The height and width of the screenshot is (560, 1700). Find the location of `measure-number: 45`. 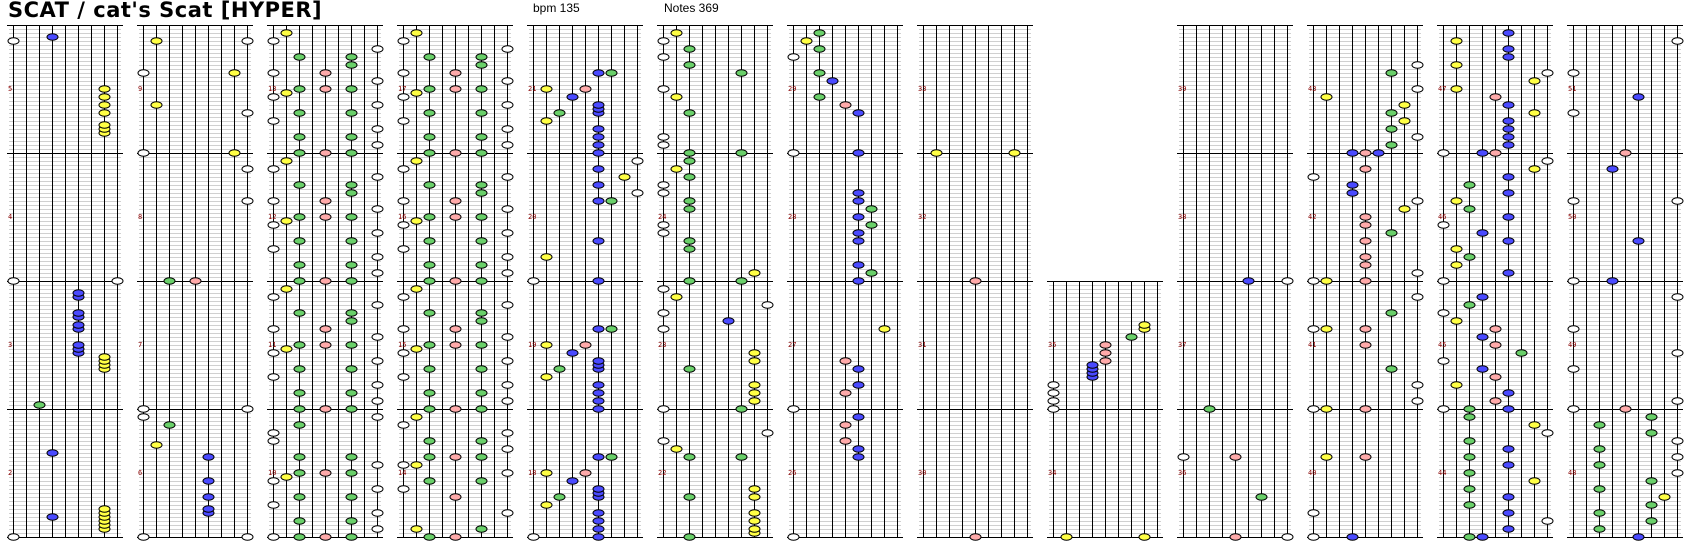

measure-number: 45 is located at coordinates (1442, 345).